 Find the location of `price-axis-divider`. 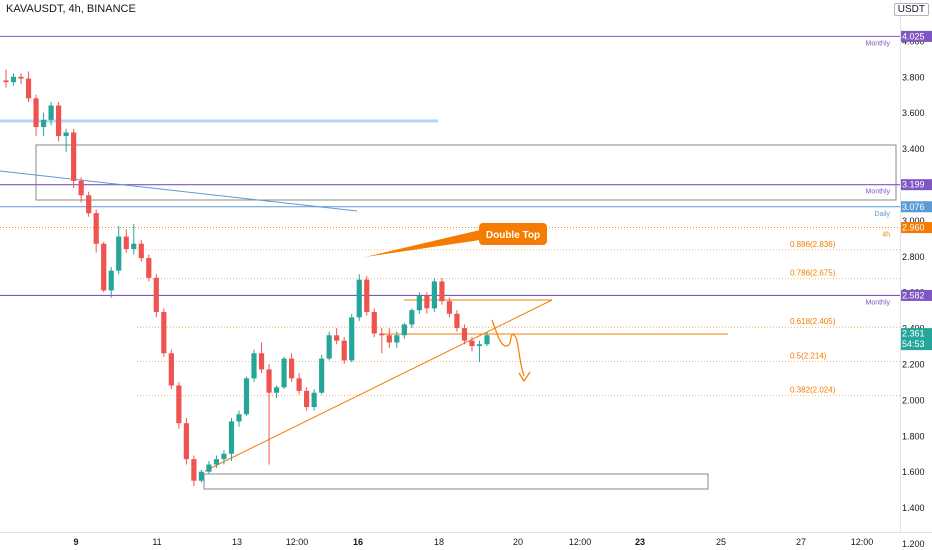

price-axis-divider is located at coordinates (900, 266).